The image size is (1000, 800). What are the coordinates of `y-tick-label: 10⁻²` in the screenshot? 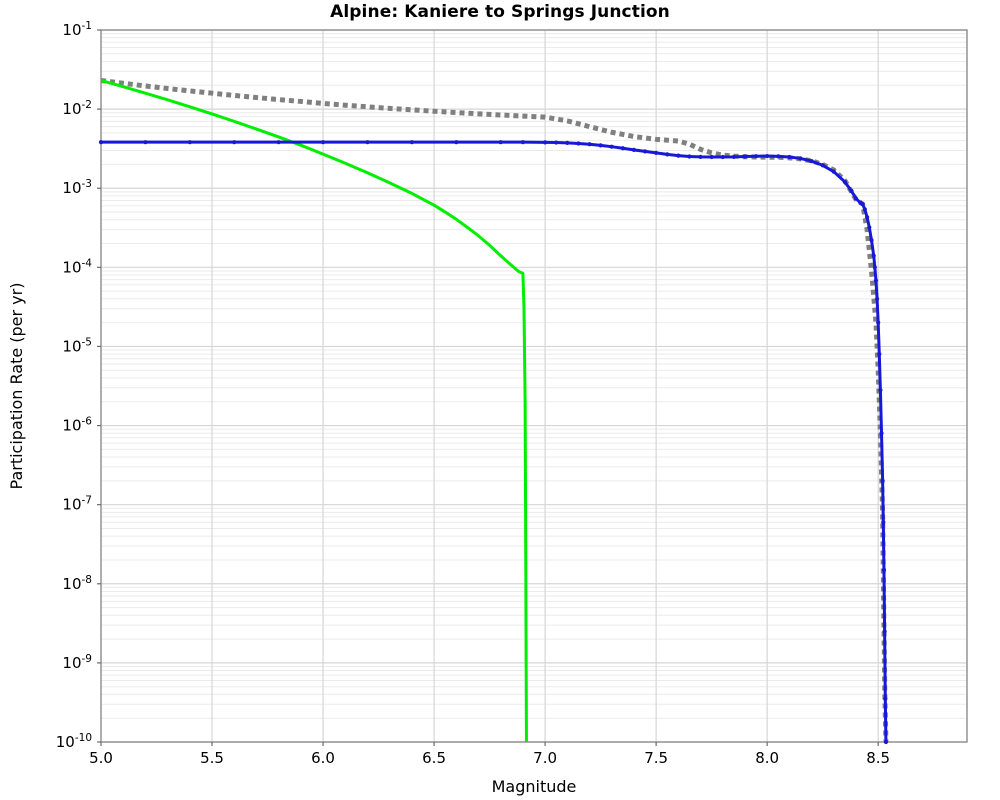 It's located at (77, 108).